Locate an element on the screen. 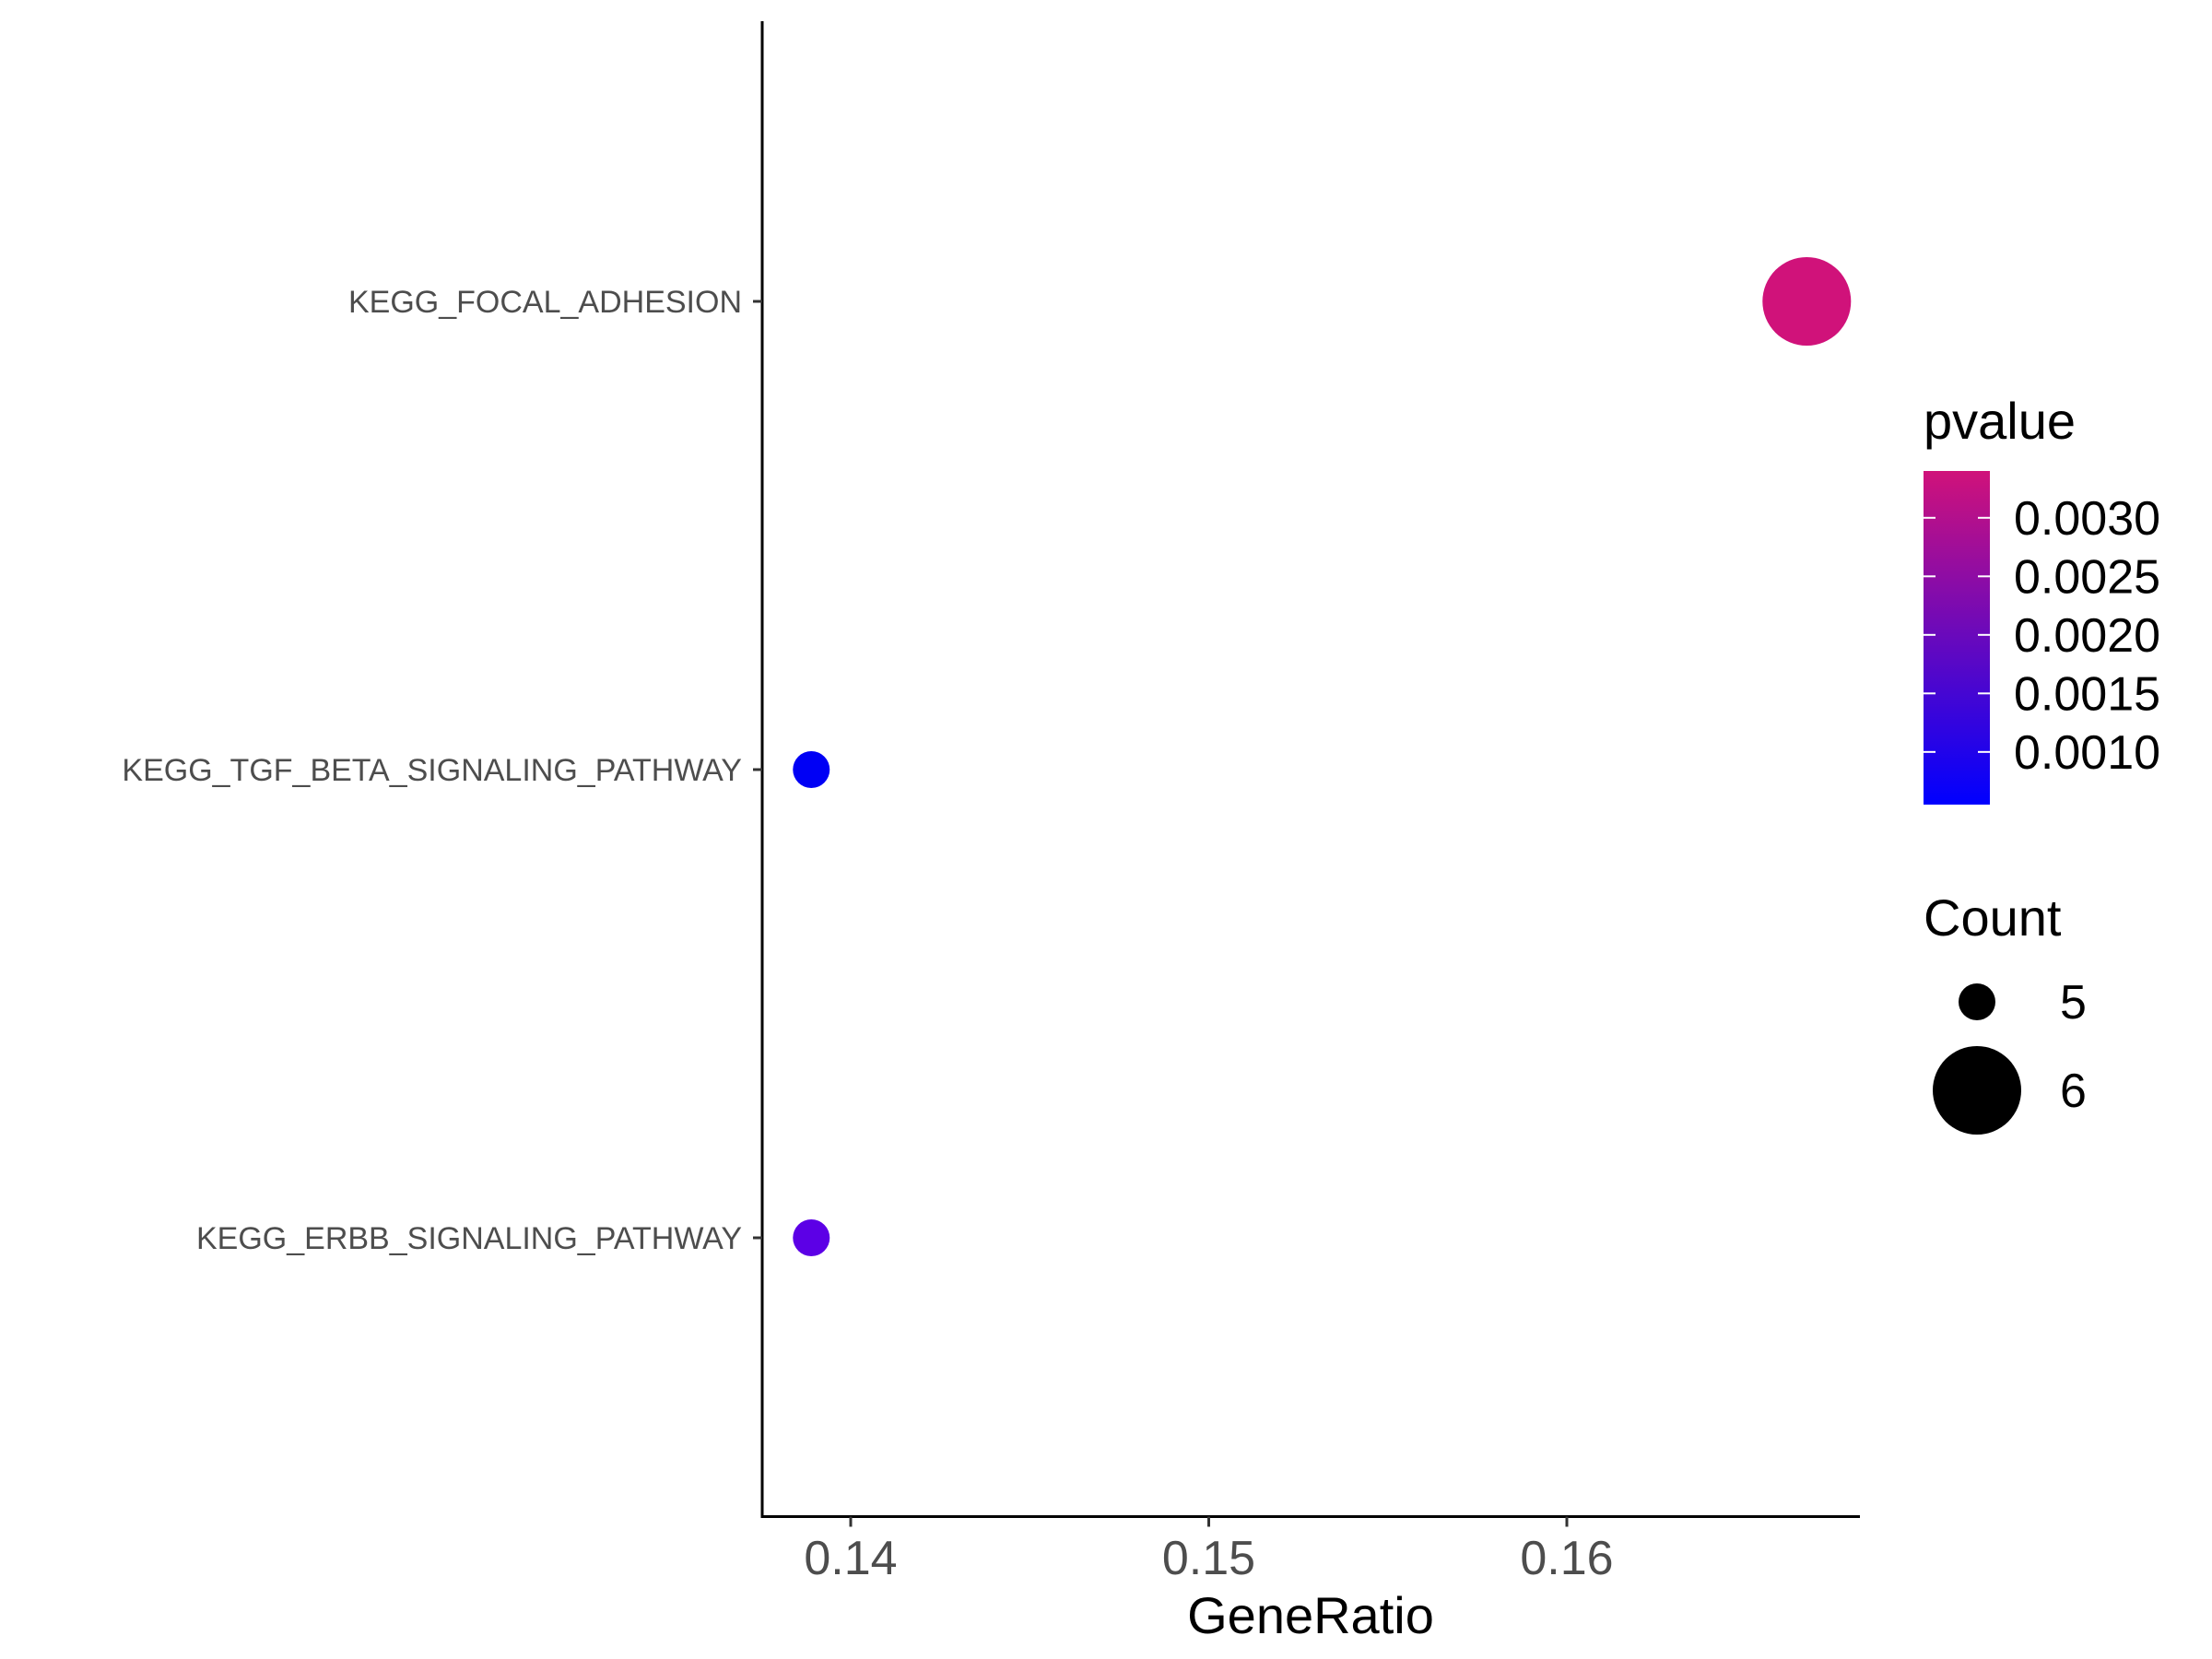  x-tick-label: 0.15 is located at coordinates (1208, 1558).